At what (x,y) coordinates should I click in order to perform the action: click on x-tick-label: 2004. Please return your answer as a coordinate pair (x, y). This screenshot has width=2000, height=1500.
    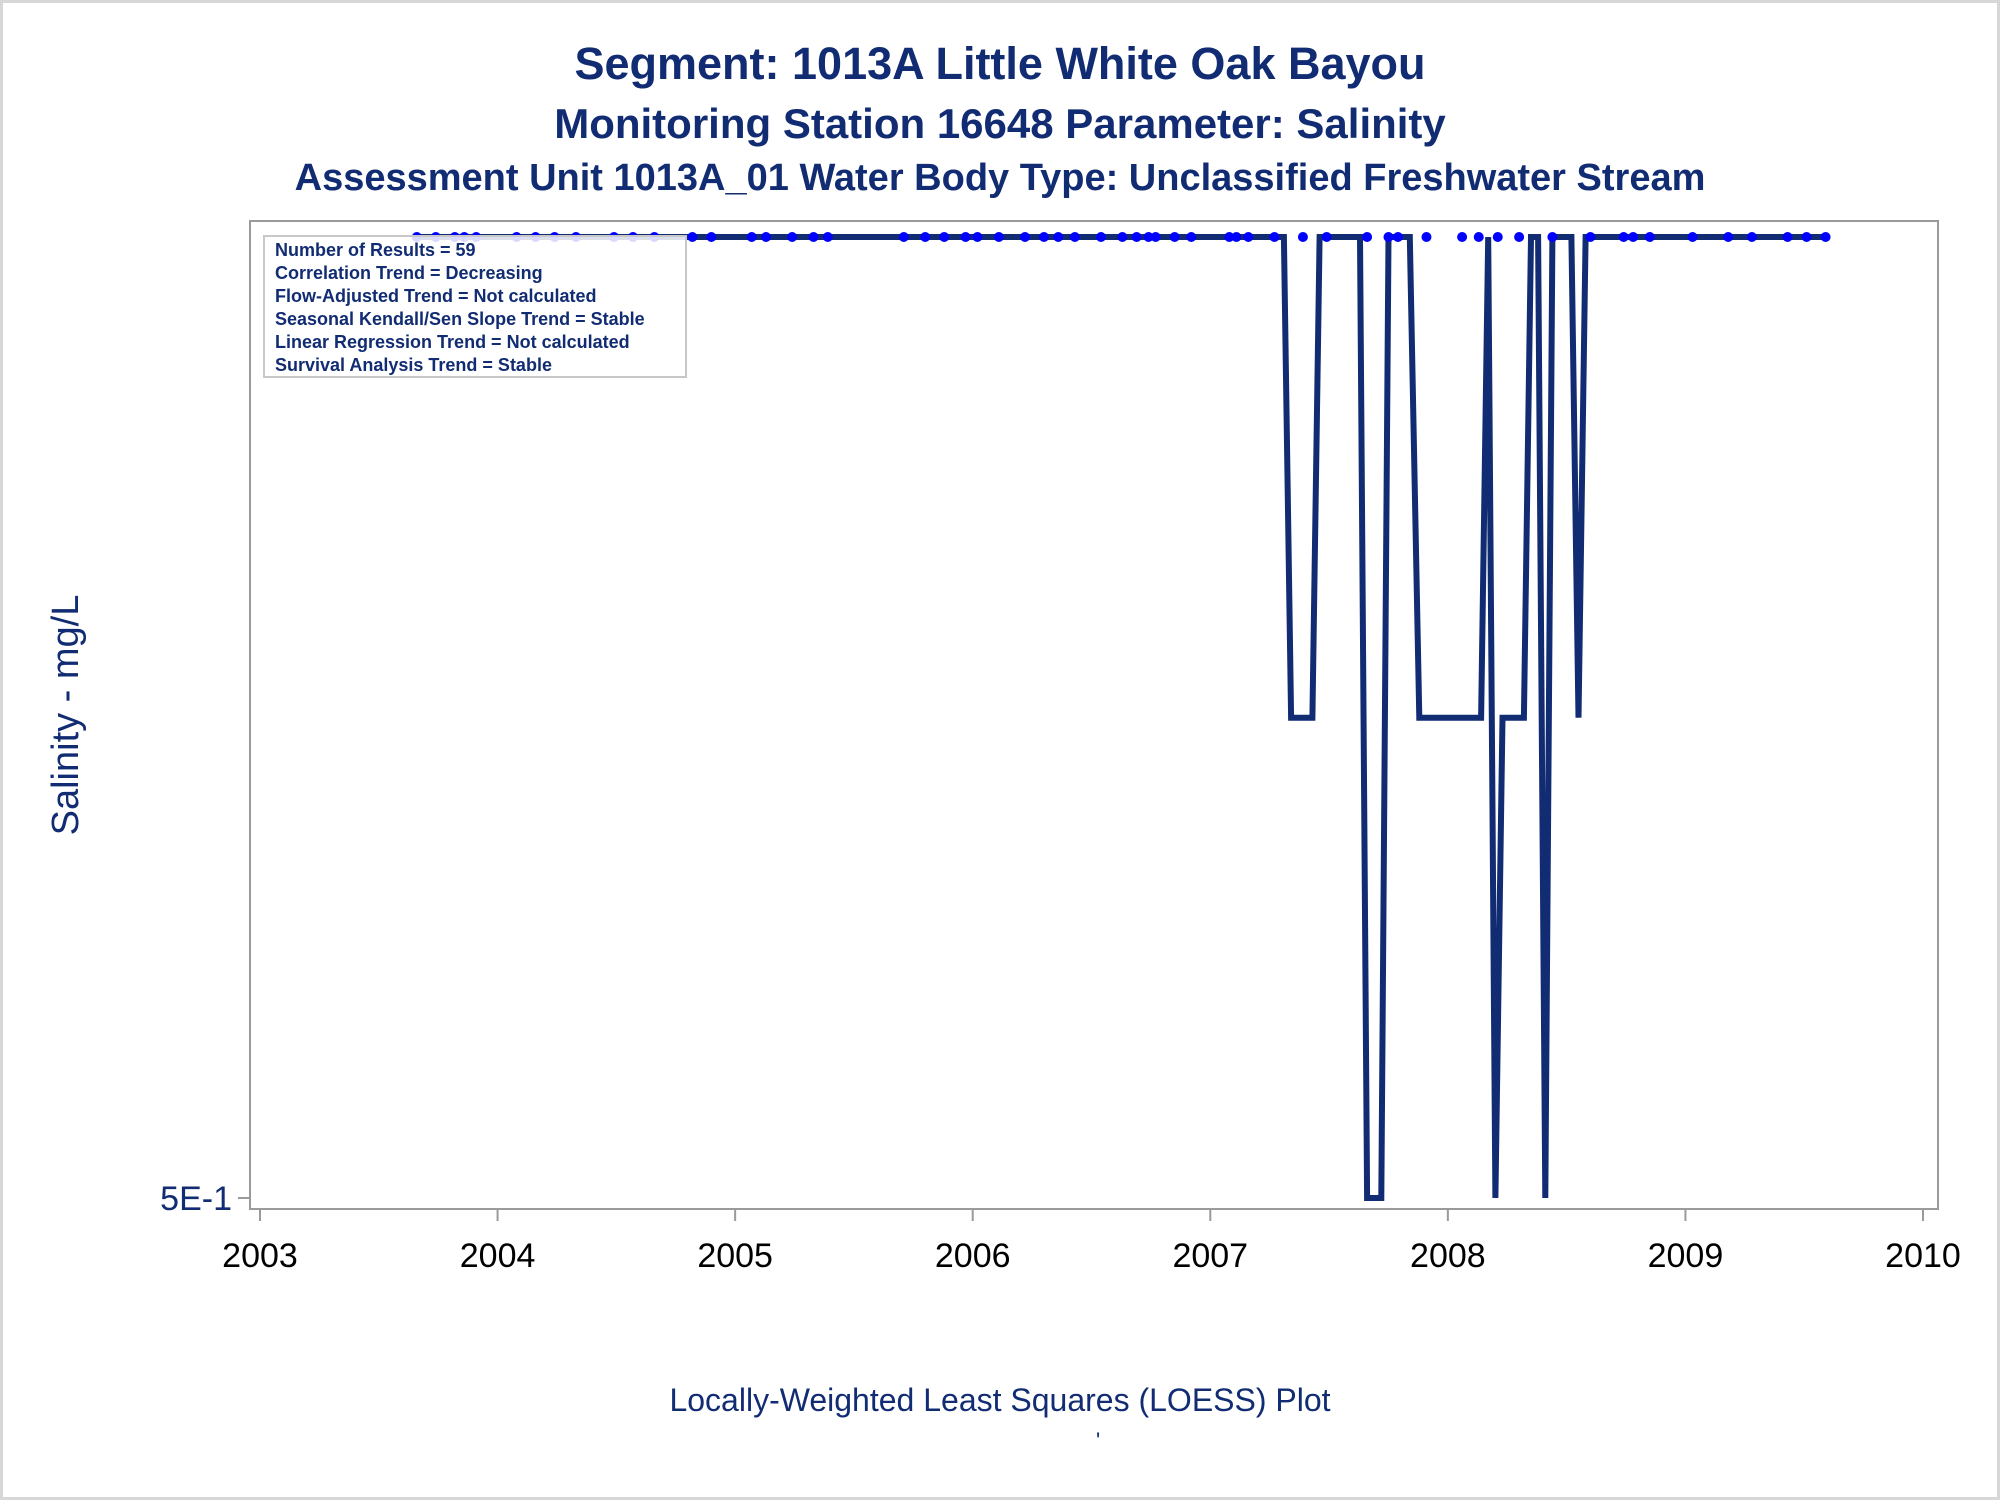
    Looking at the image, I should click on (498, 1256).